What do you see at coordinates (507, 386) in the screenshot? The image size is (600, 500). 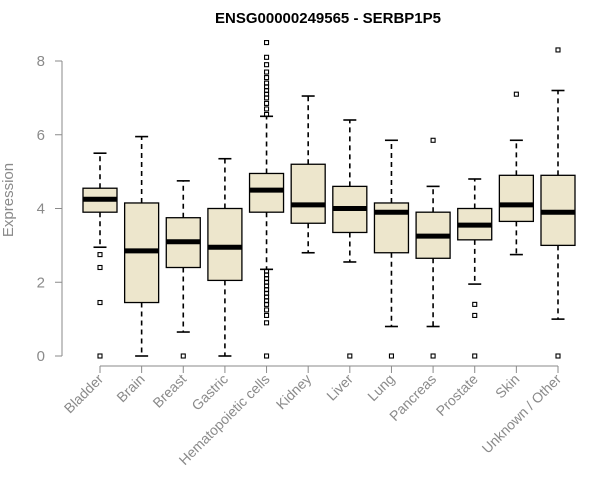 I see `x-tick-label: Skin` at bounding box center [507, 386].